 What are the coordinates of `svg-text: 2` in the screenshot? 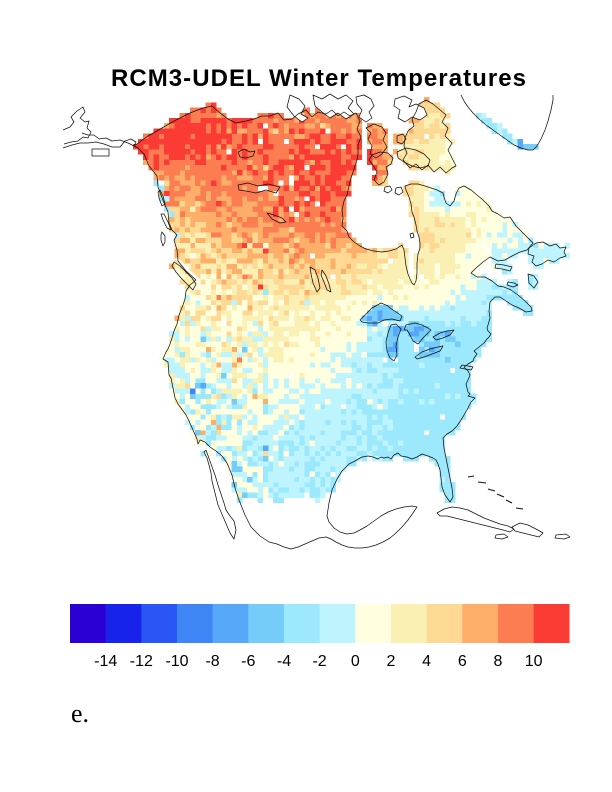 It's located at (390, 661).